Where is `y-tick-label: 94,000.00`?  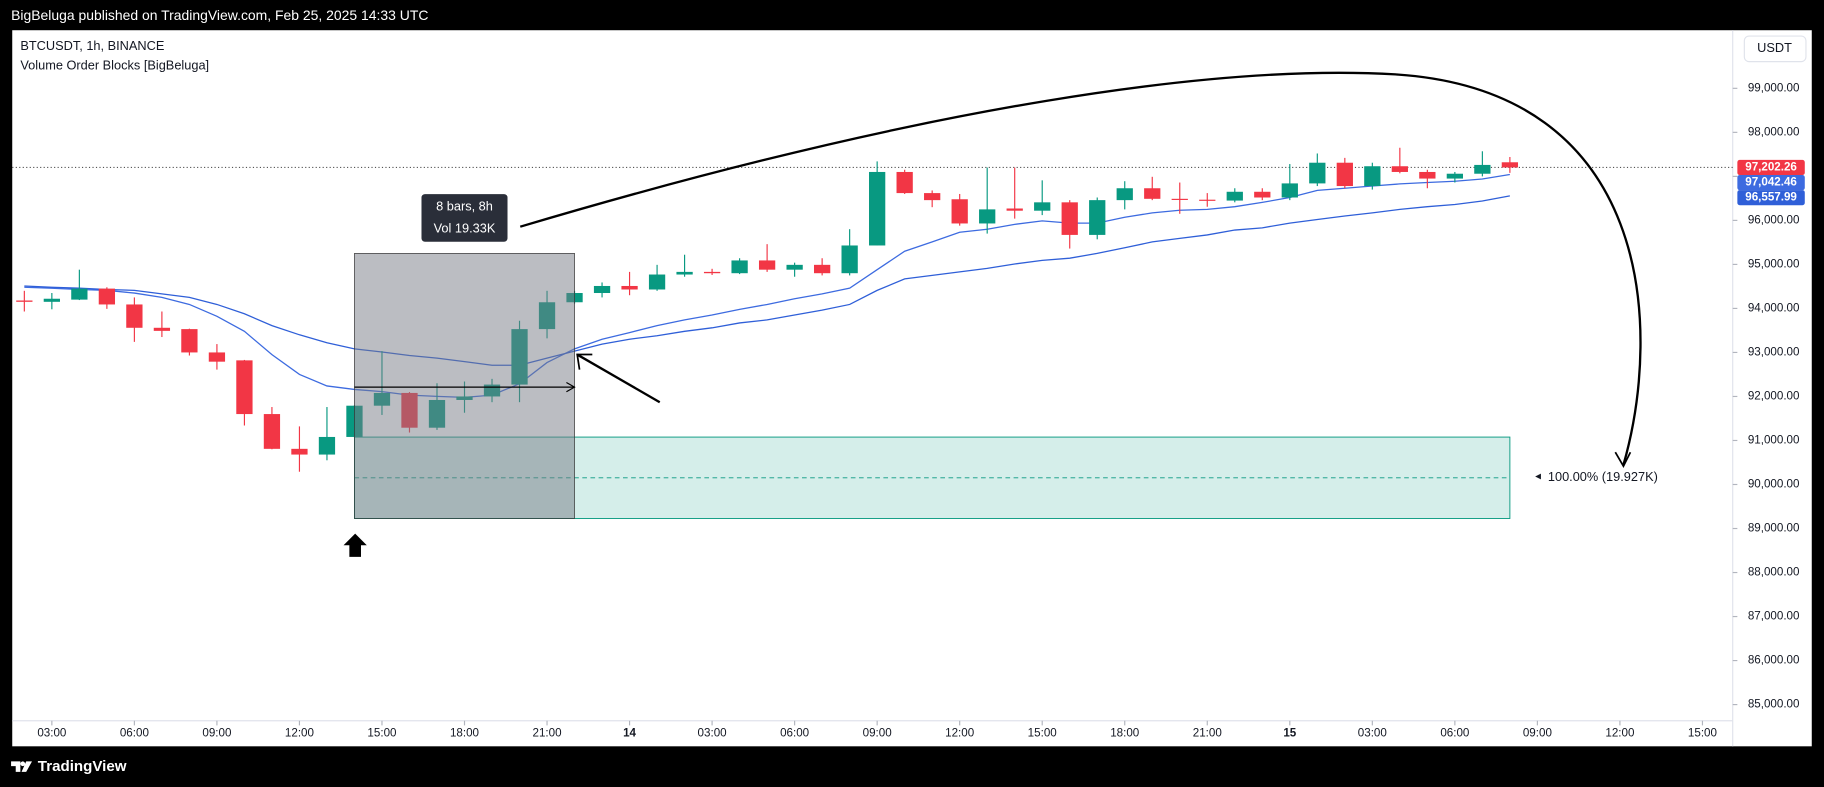 y-tick-label: 94,000.00 is located at coordinates (1774, 307).